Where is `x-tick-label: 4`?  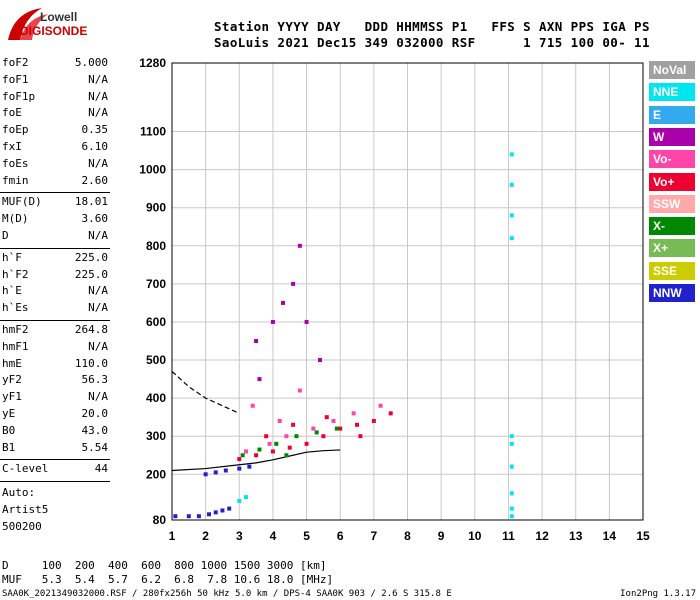
x-tick-label: 4 is located at coordinates (273, 536).